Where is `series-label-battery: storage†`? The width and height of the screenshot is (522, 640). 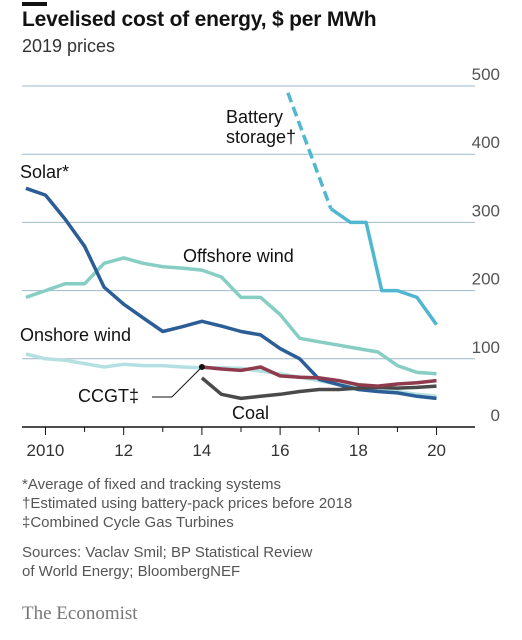 series-label-battery: storage† is located at coordinates (261, 137).